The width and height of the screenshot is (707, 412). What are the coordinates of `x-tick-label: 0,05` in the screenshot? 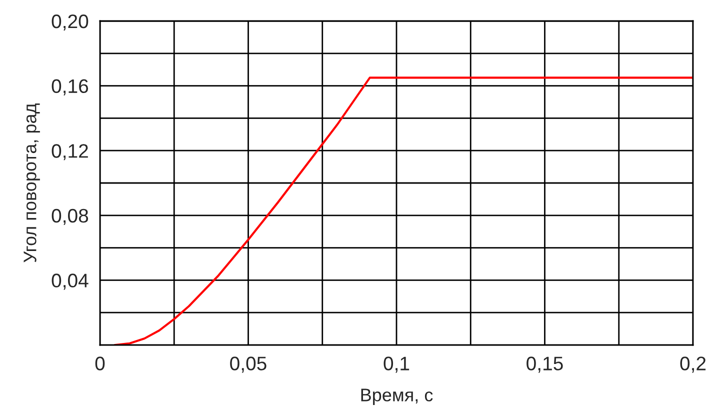 It's located at (248, 364).